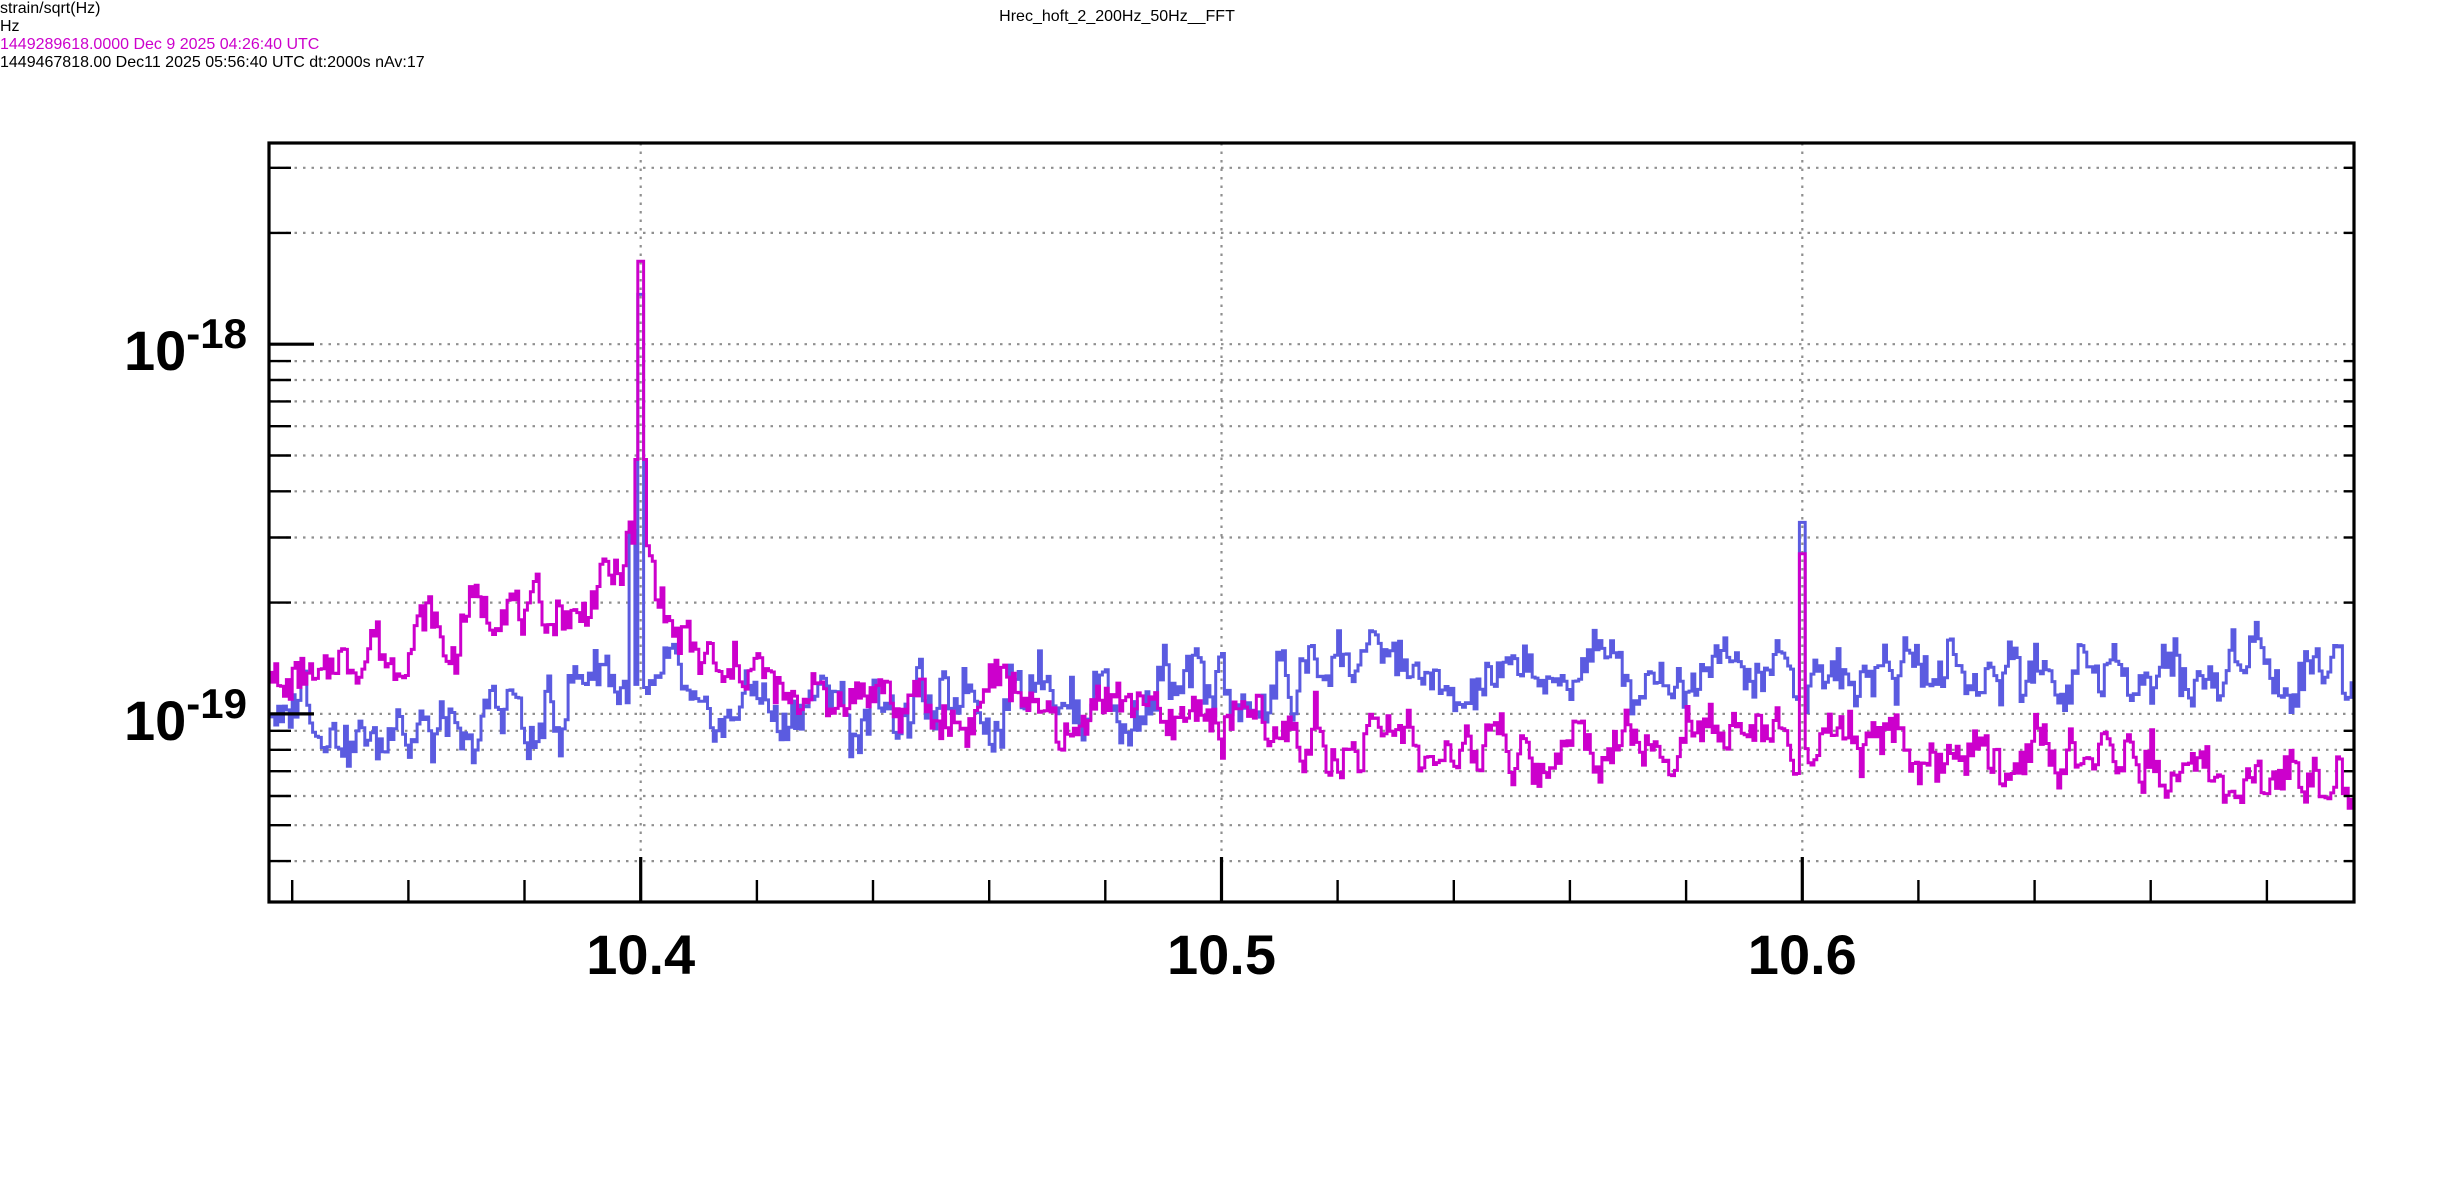 The width and height of the screenshot is (2450, 1204). What do you see at coordinates (185, 346) in the screenshot?
I see `y-tick-label-10e-18: 10-18` at bounding box center [185, 346].